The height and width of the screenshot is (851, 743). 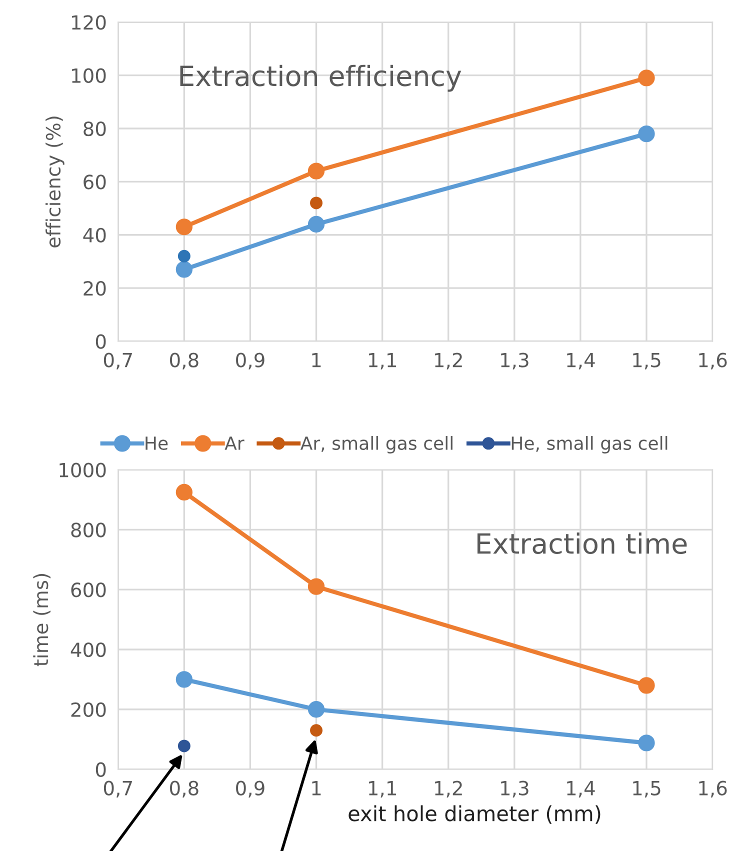 What do you see at coordinates (83, 470) in the screenshot?
I see `y-tick-label: 1000` at bounding box center [83, 470].